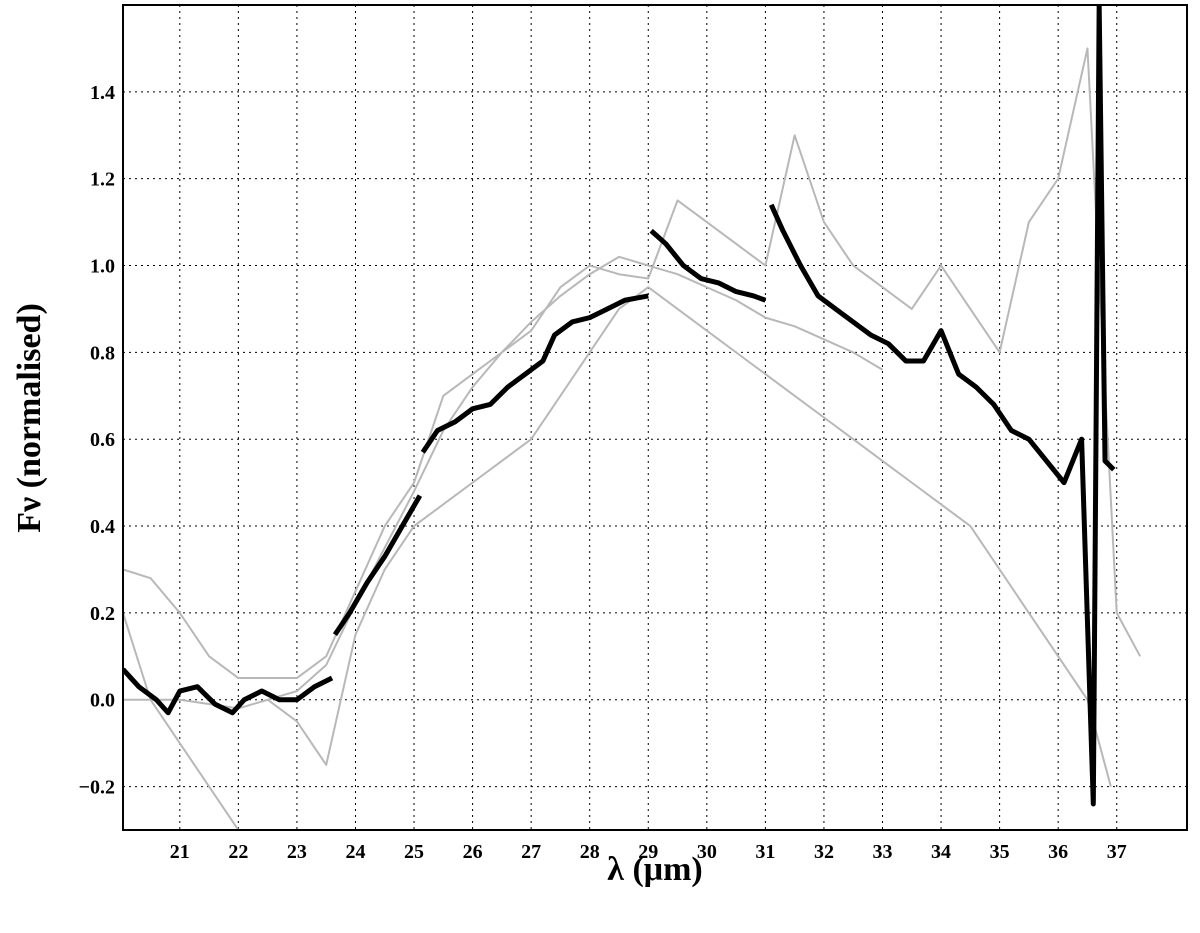 This screenshot has height=933, width=1200. What do you see at coordinates (707, 852) in the screenshot?
I see `x-tick-label: 30` at bounding box center [707, 852].